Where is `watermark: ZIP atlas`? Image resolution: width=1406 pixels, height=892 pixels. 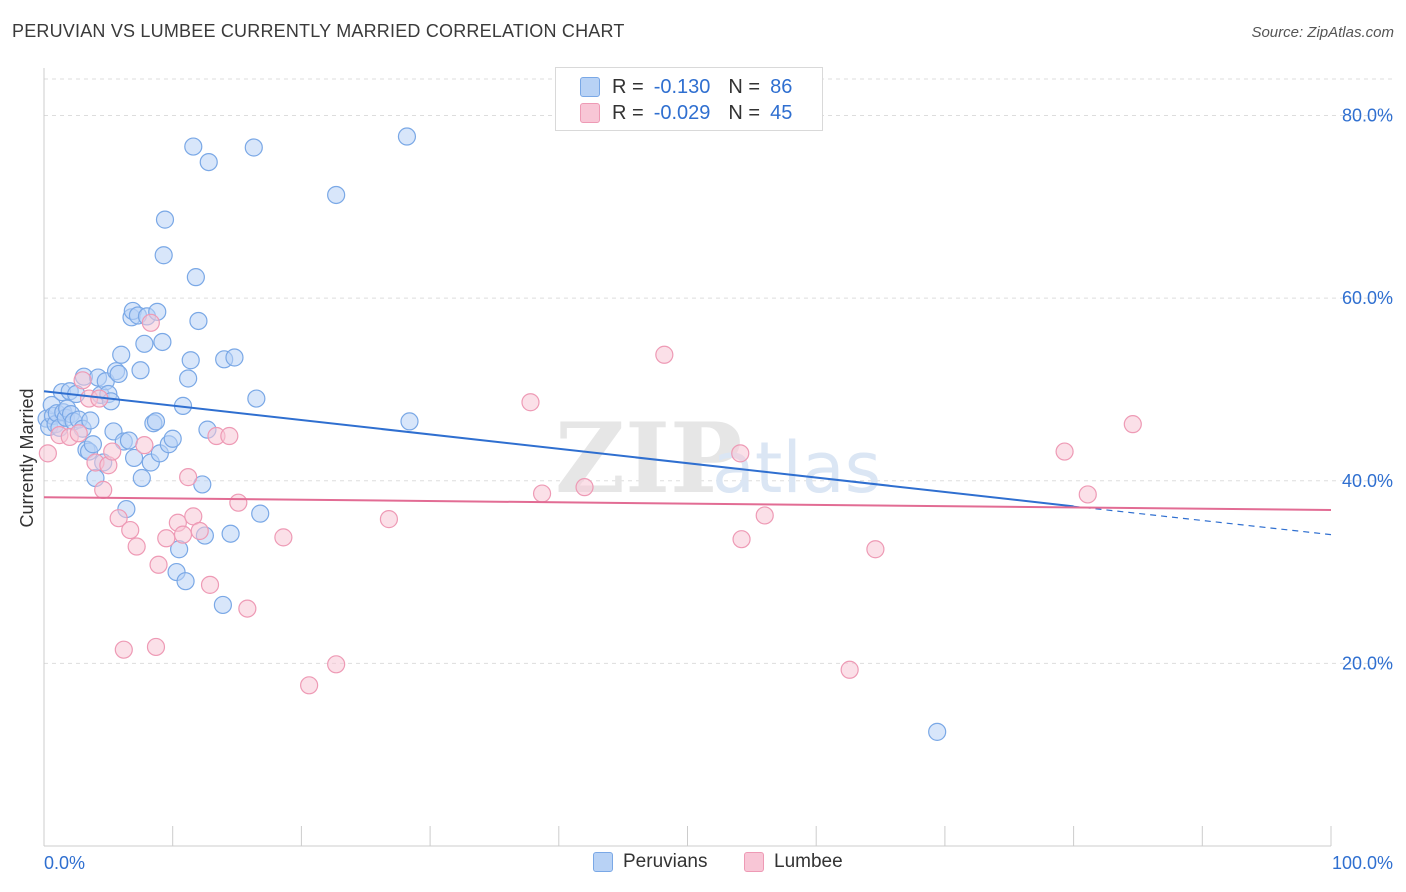
watermark: ZIP atlas is located at coordinates (718, 458).